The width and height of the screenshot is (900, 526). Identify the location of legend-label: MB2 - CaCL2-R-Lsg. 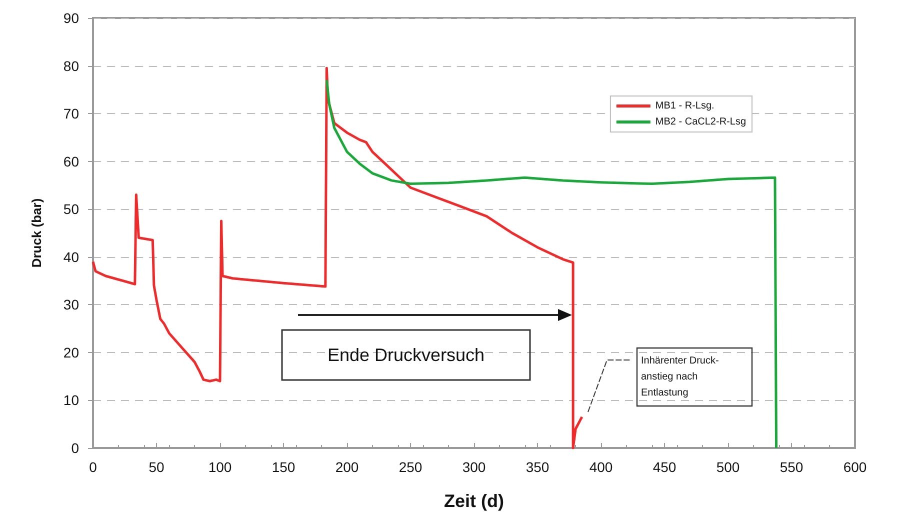
(700, 122).